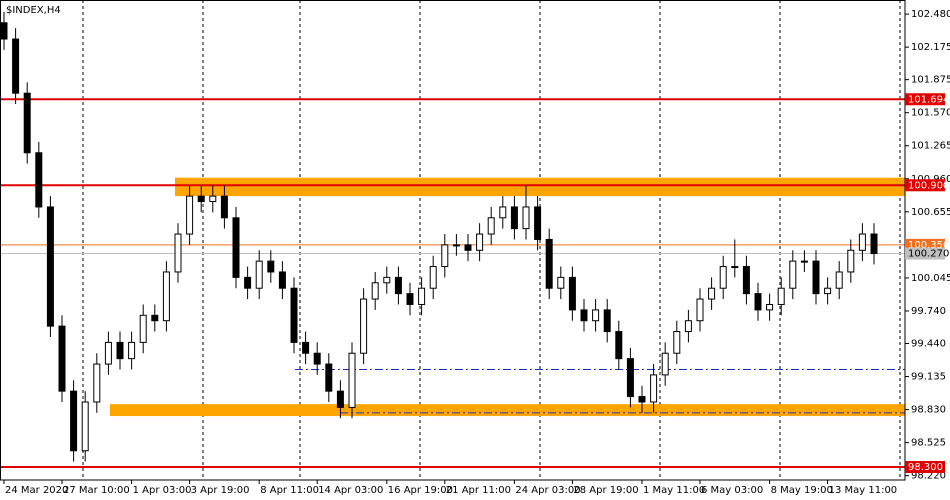 The width and height of the screenshot is (950, 500). Describe the element at coordinates (863, 490) in the screenshot. I see `x-tick-label: 13 May 11:00` at that location.